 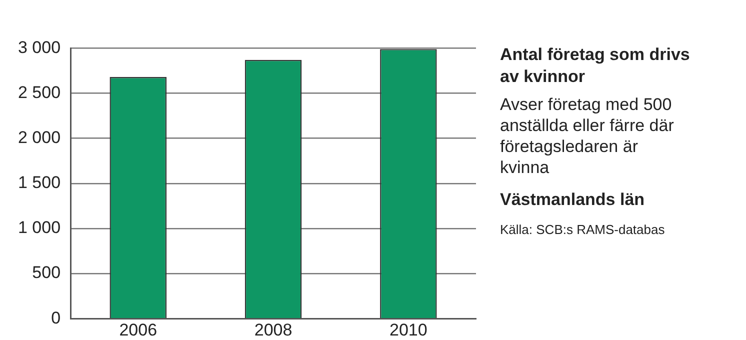 I want to click on x-tick-label: 2008, so click(x=273, y=330).